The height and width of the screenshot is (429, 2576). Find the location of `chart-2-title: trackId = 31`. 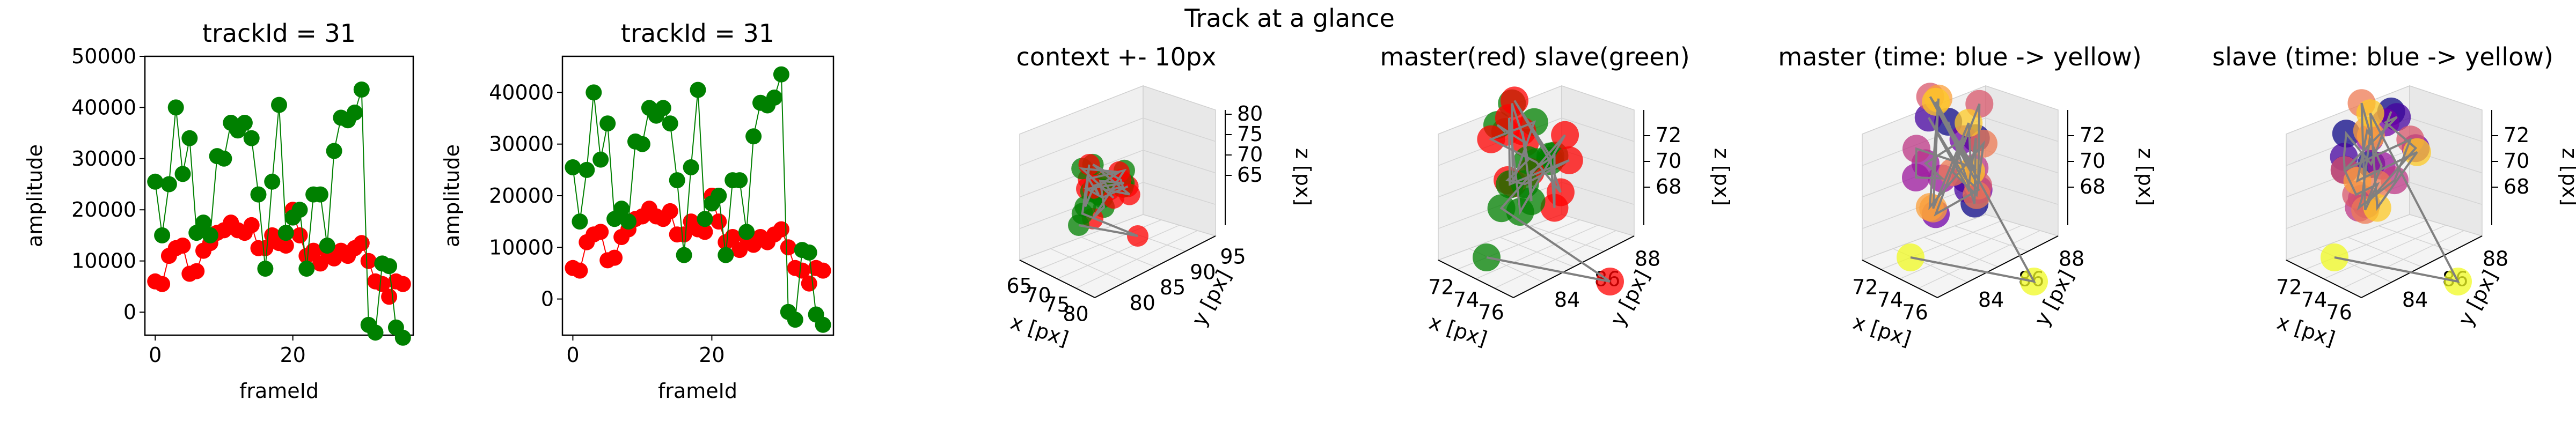

chart-2-title: trackId = 31 is located at coordinates (697, 33).